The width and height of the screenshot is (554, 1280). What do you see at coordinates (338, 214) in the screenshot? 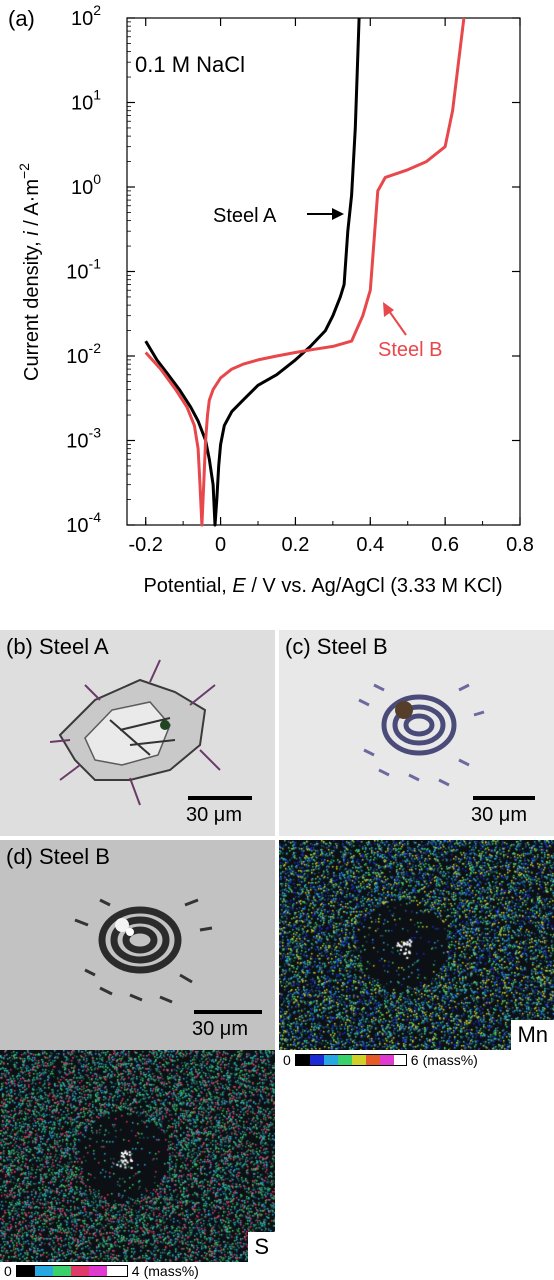
I see `steel-a-arrowhead` at bounding box center [338, 214].